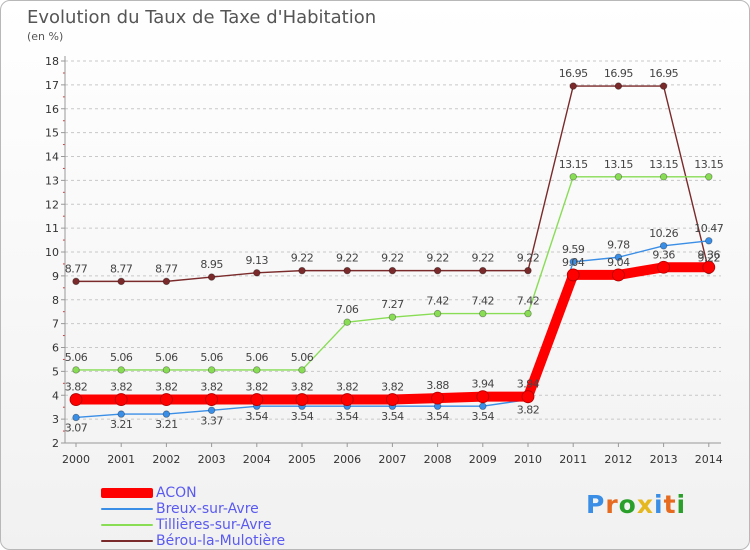 The height and width of the screenshot is (550, 750). What do you see at coordinates (483, 459) in the screenshot?
I see `x-tick-label: 2009` at bounding box center [483, 459].